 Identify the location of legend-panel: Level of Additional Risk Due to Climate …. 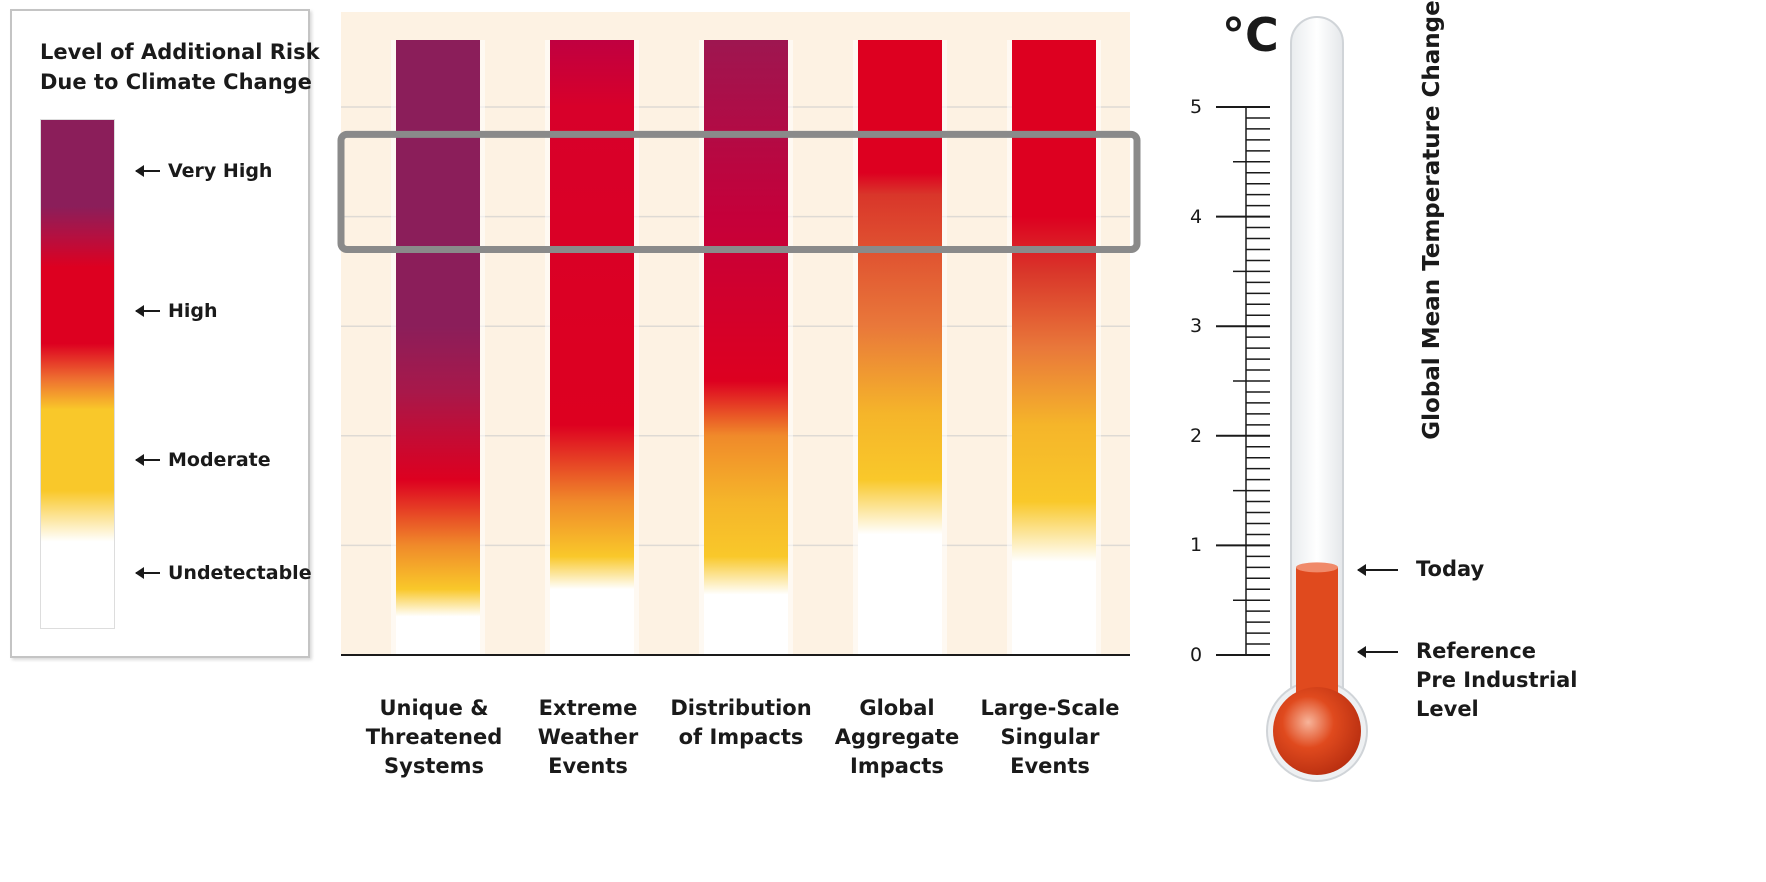
(165, 333).